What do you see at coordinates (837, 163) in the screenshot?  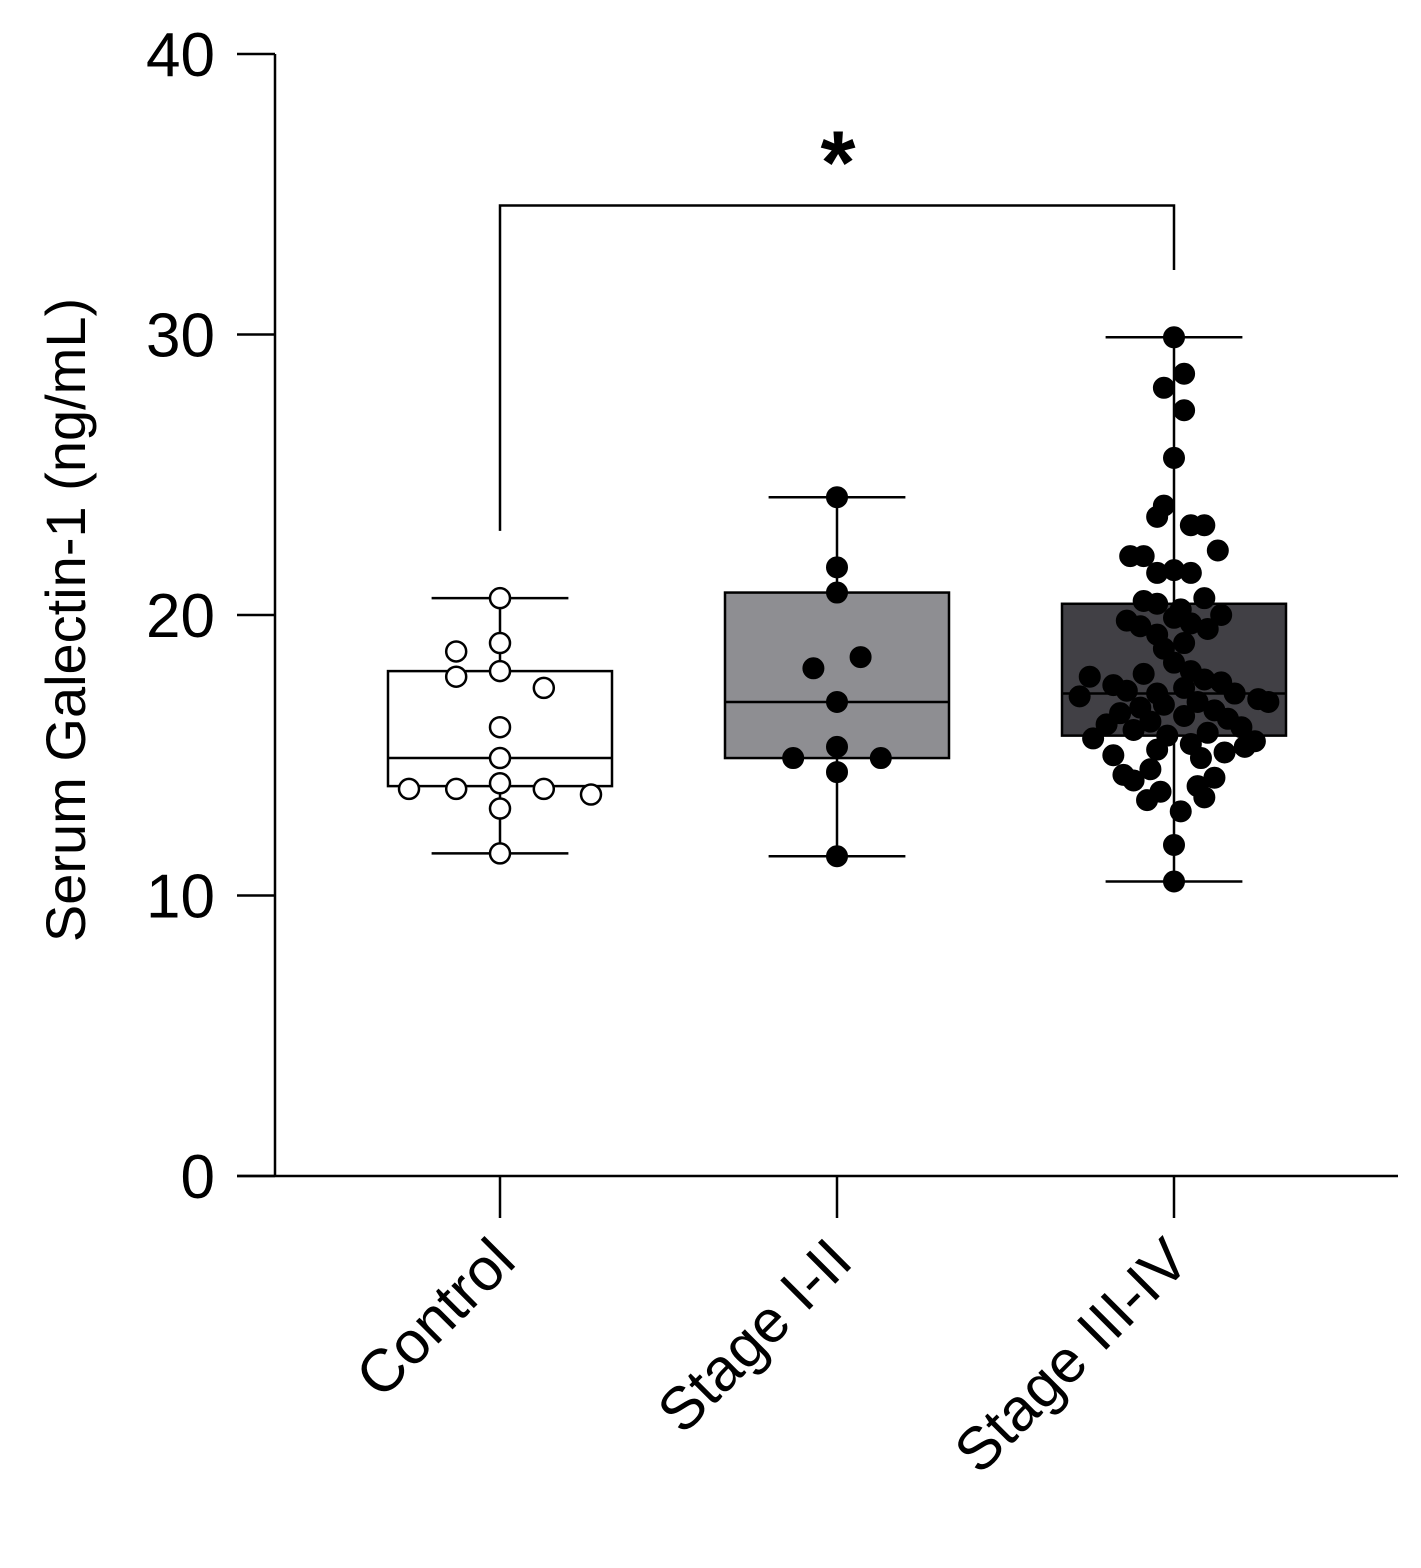 I see `significance-star: *` at bounding box center [837, 163].